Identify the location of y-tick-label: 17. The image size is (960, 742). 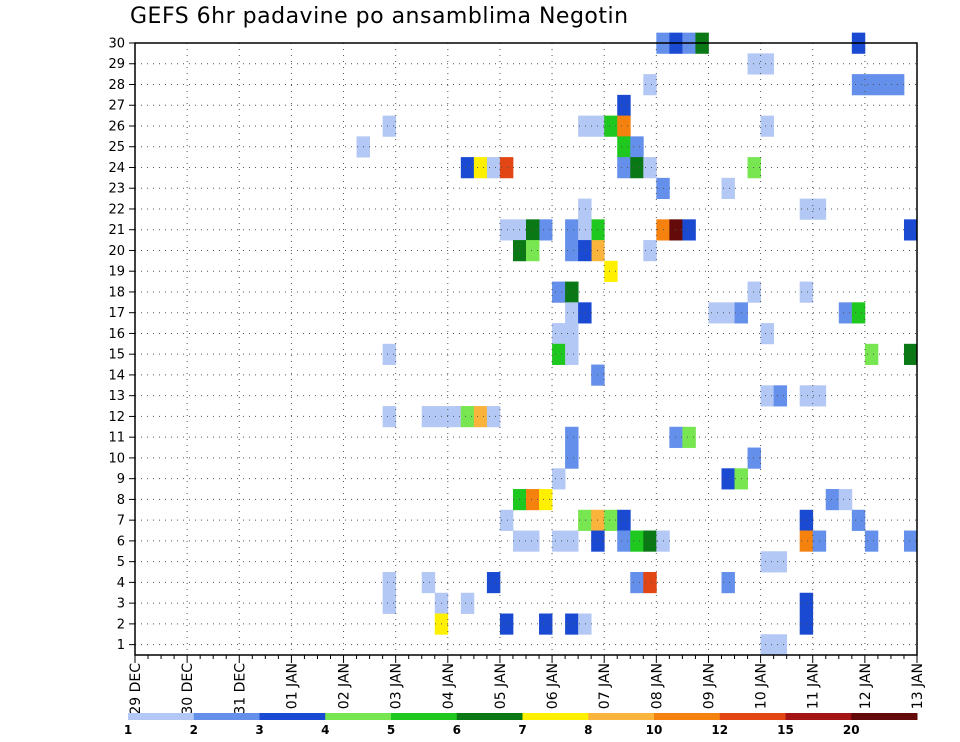
(116, 313).